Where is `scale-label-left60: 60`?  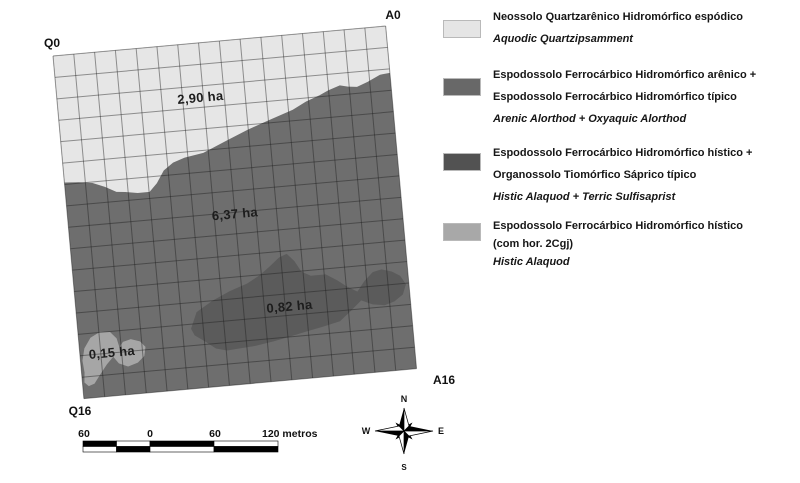
scale-label-left60: 60 is located at coordinates (84, 434).